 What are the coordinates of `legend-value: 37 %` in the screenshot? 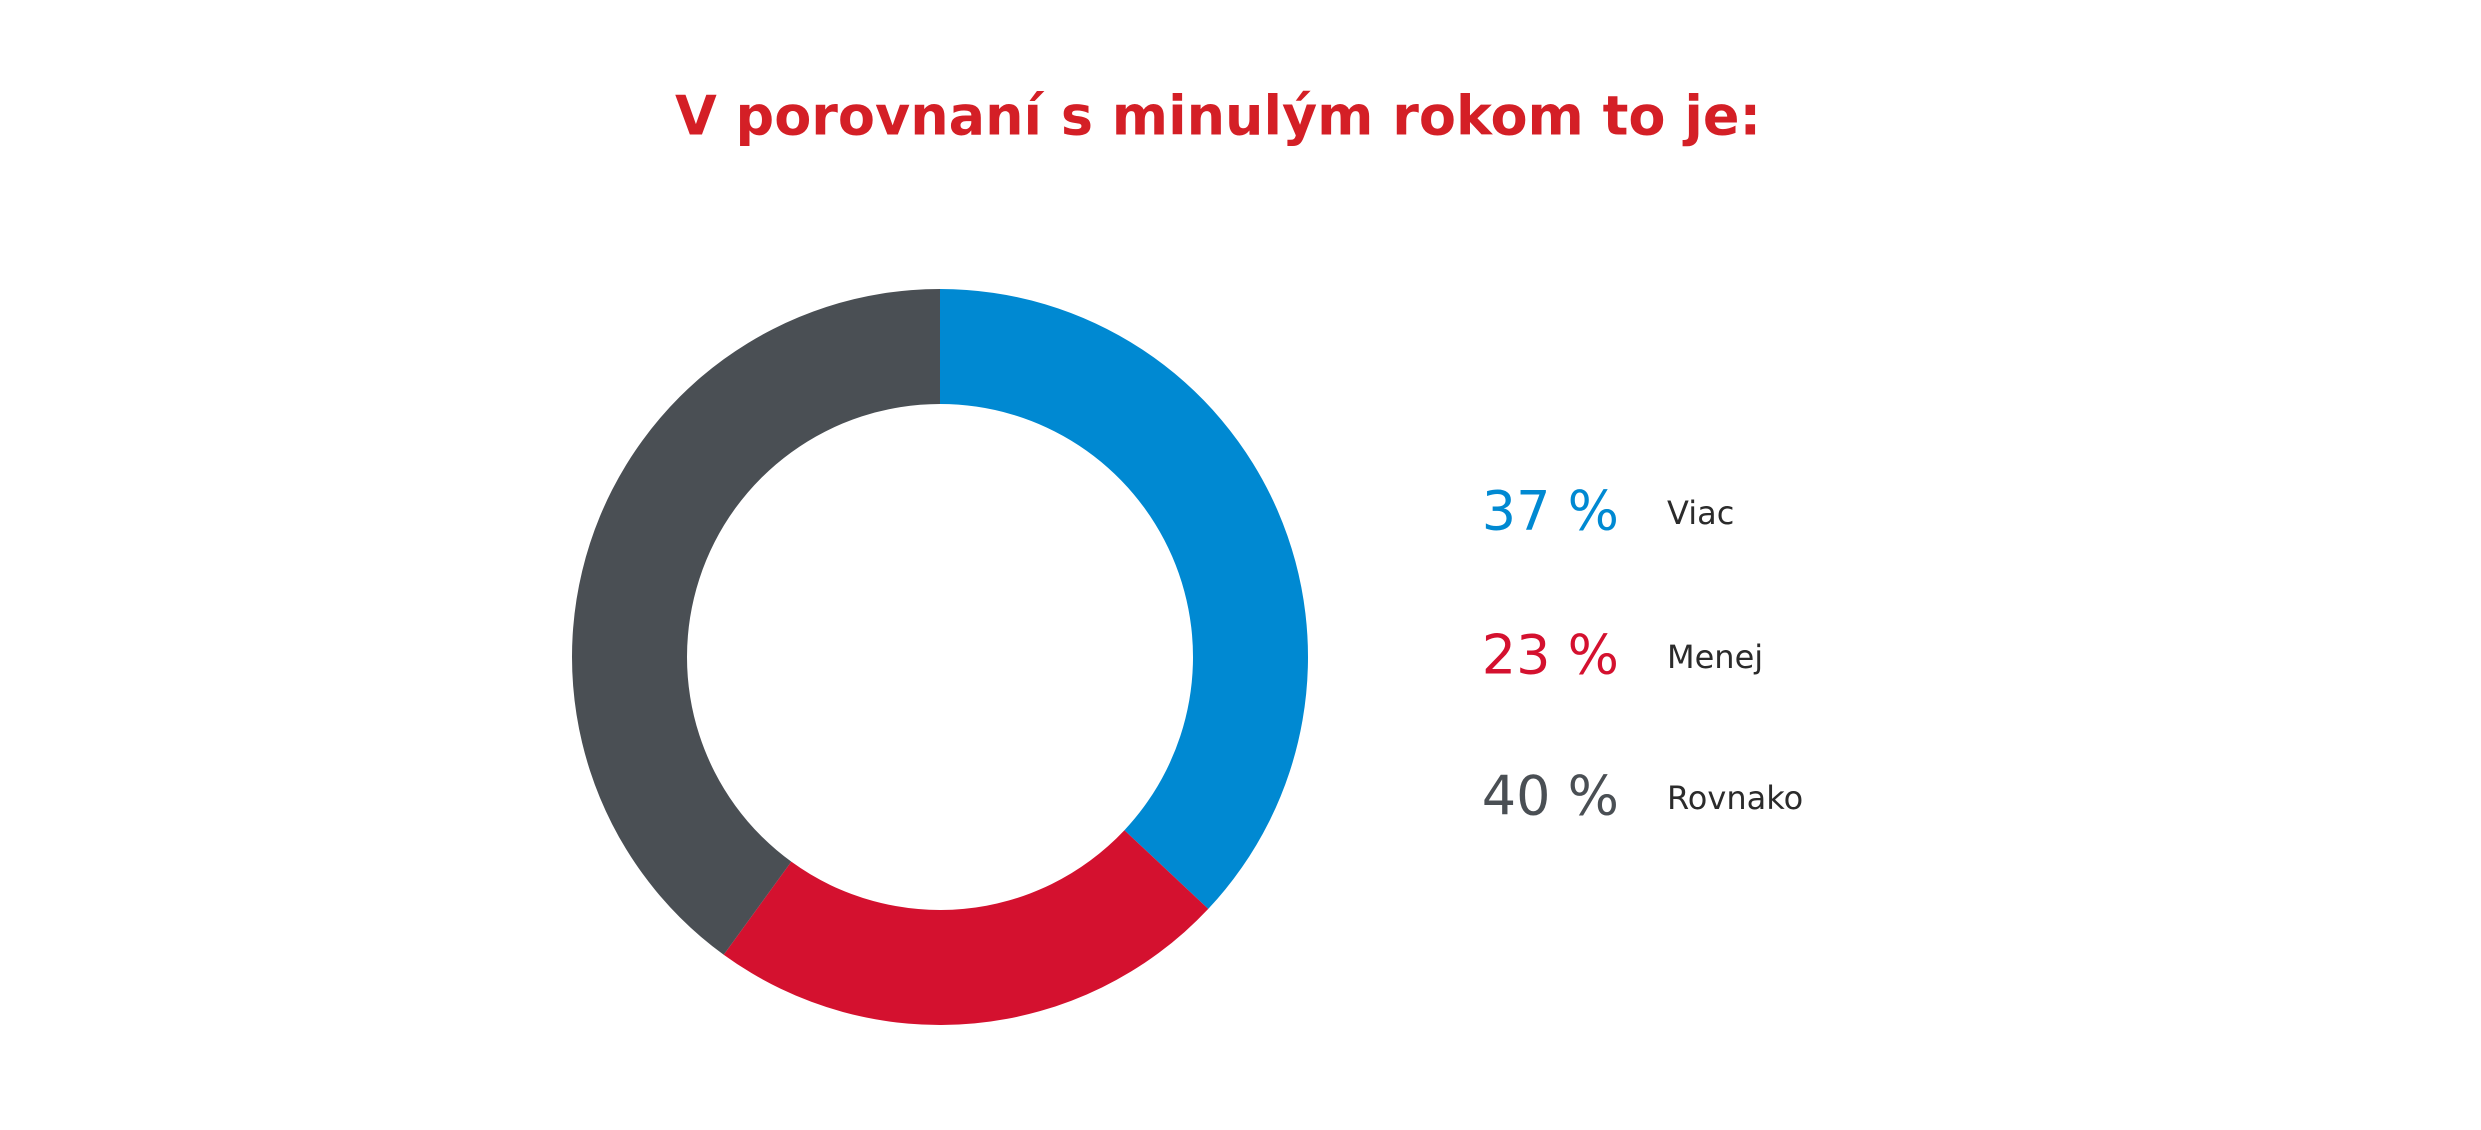 It's located at (1550, 511).